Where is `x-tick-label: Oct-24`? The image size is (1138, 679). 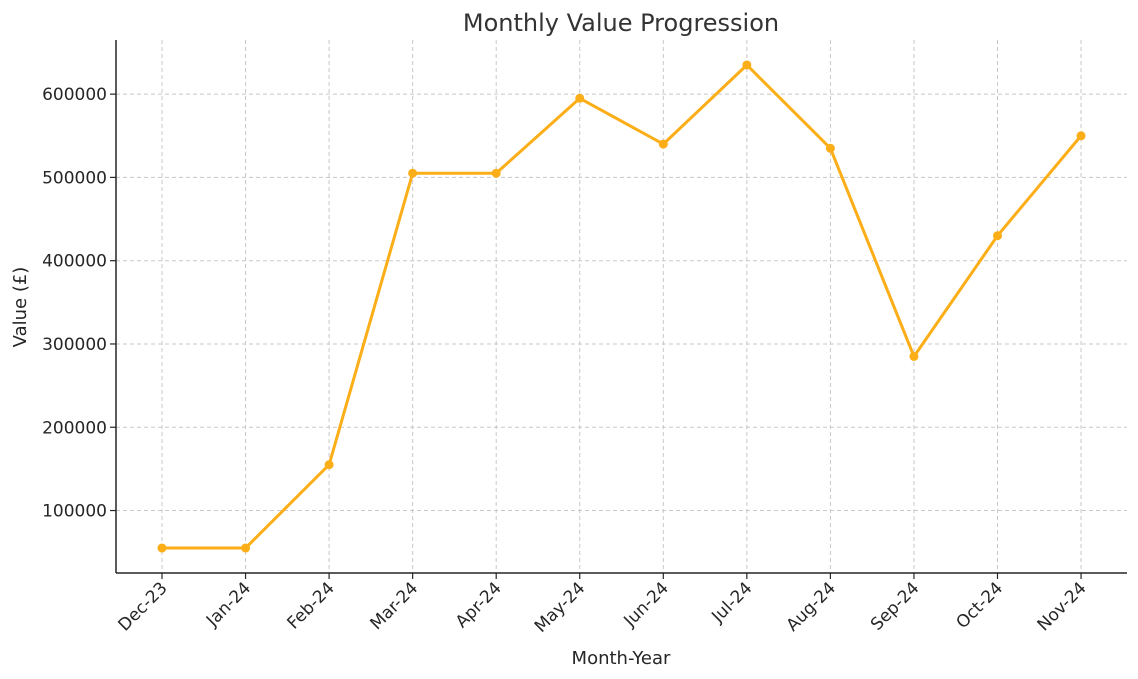
x-tick-label: Oct-24 is located at coordinates (979, 605).